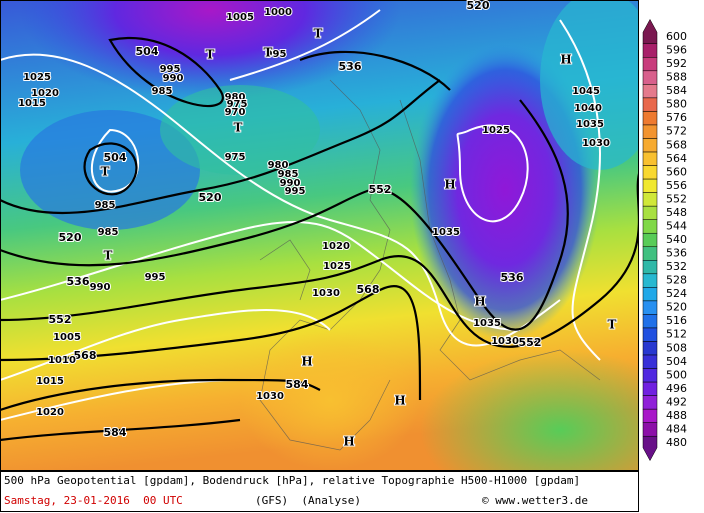 The width and height of the screenshot is (704, 513). I want to click on legend-label: 552, so click(676, 198).